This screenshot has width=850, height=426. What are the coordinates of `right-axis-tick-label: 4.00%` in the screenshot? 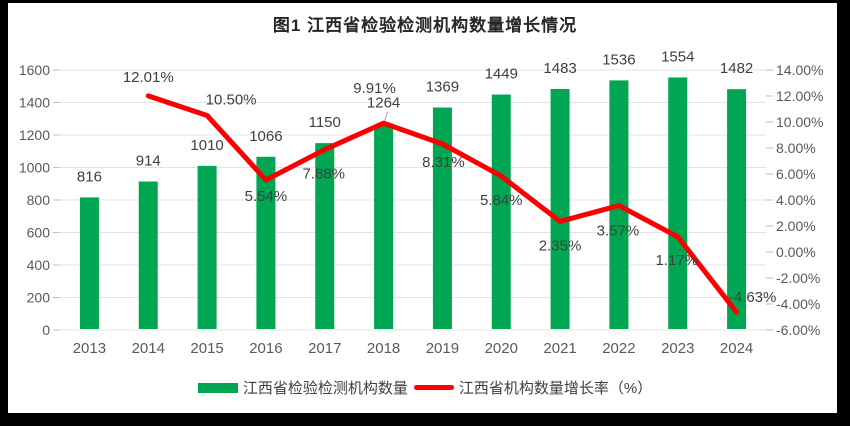 It's located at (796, 200).